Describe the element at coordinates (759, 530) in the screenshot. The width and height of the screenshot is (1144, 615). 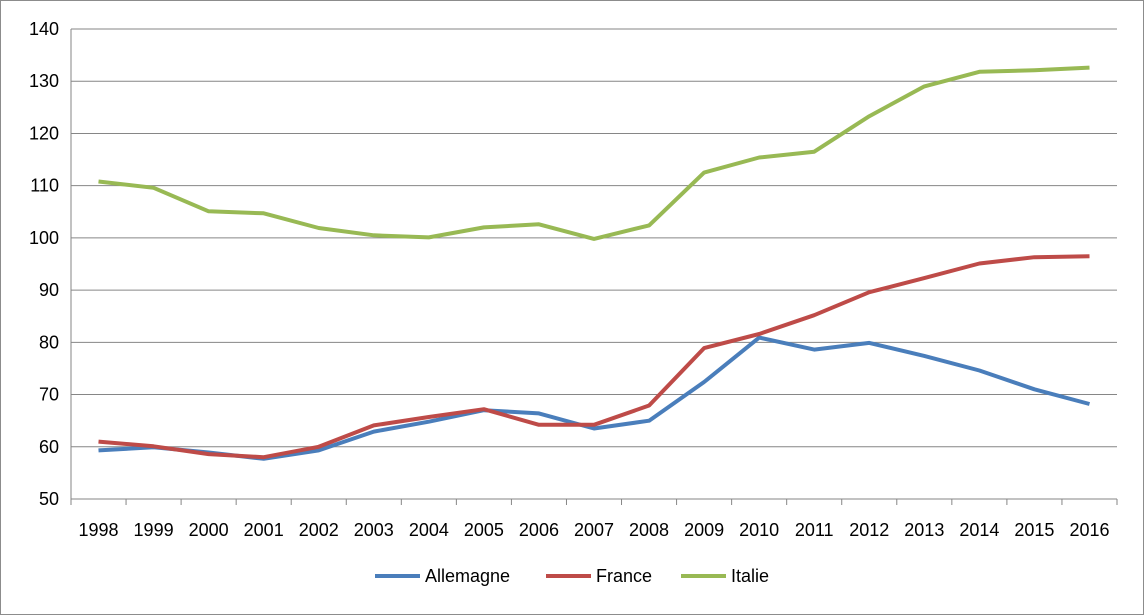
I see `x-tick-label: 2010` at that location.